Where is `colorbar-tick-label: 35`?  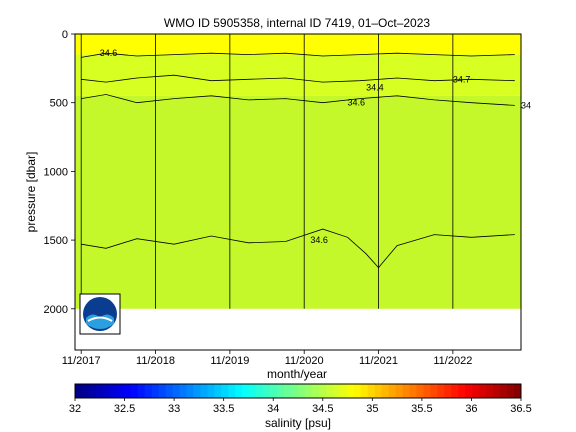
colorbar-tick-label: 35 is located at coordinates (372, 409).